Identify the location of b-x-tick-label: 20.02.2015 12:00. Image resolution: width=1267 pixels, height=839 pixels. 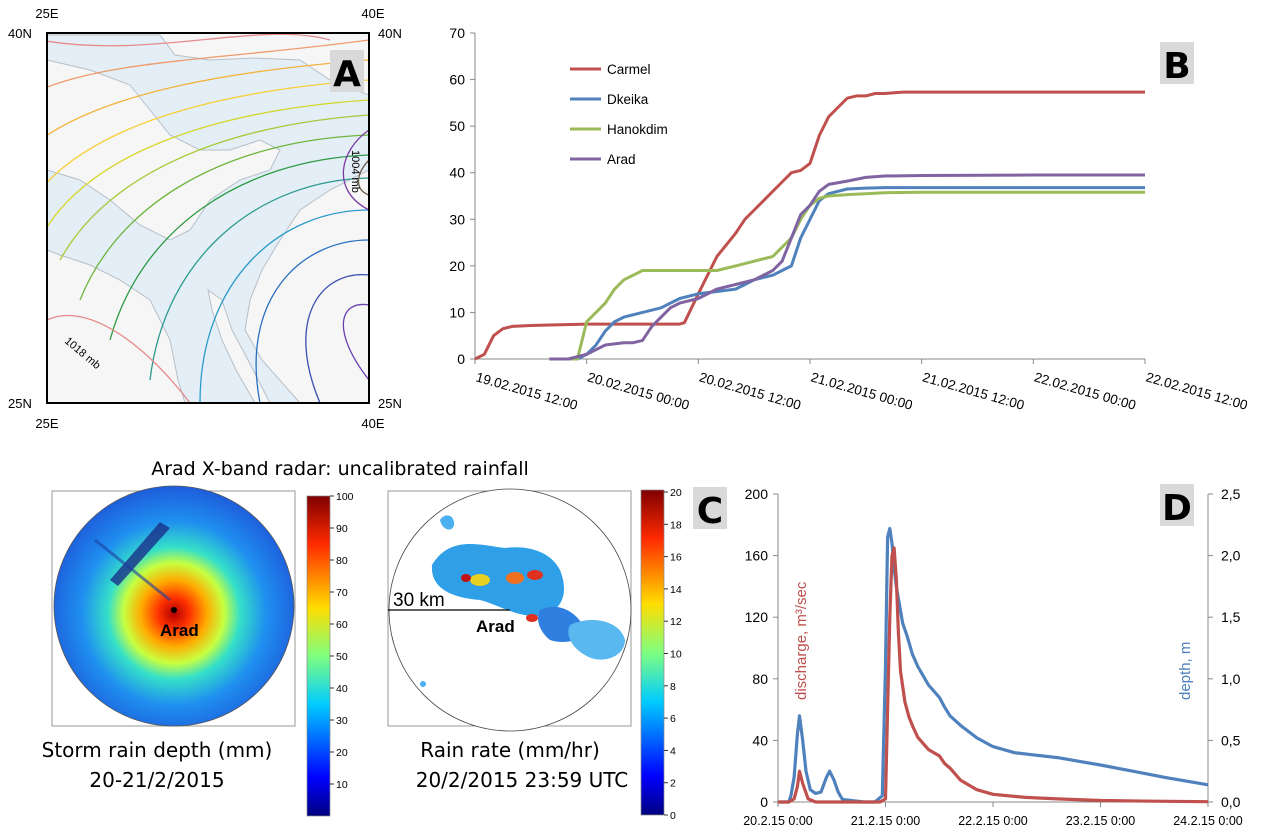
(750, 390).